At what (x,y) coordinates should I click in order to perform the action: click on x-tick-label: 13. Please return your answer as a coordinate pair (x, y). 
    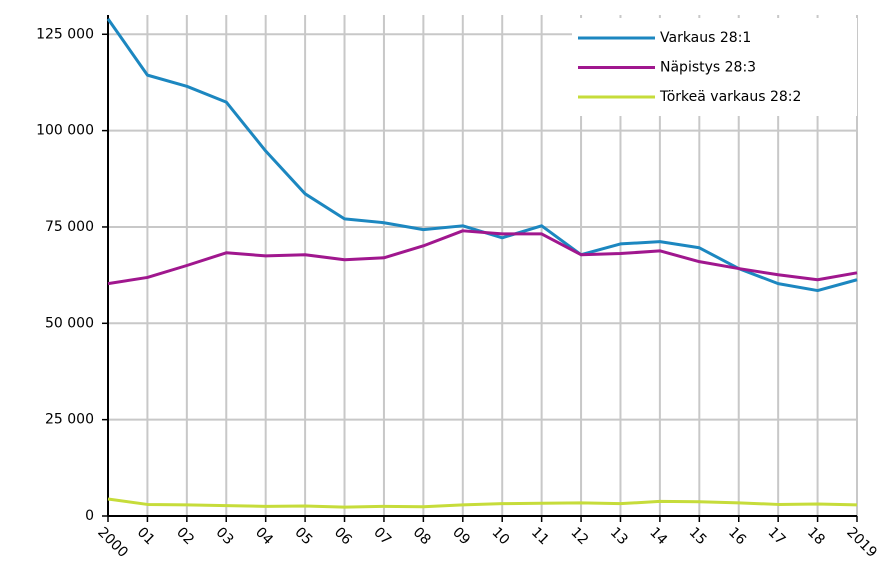
    Looking at the image, I should click on (619, 536).